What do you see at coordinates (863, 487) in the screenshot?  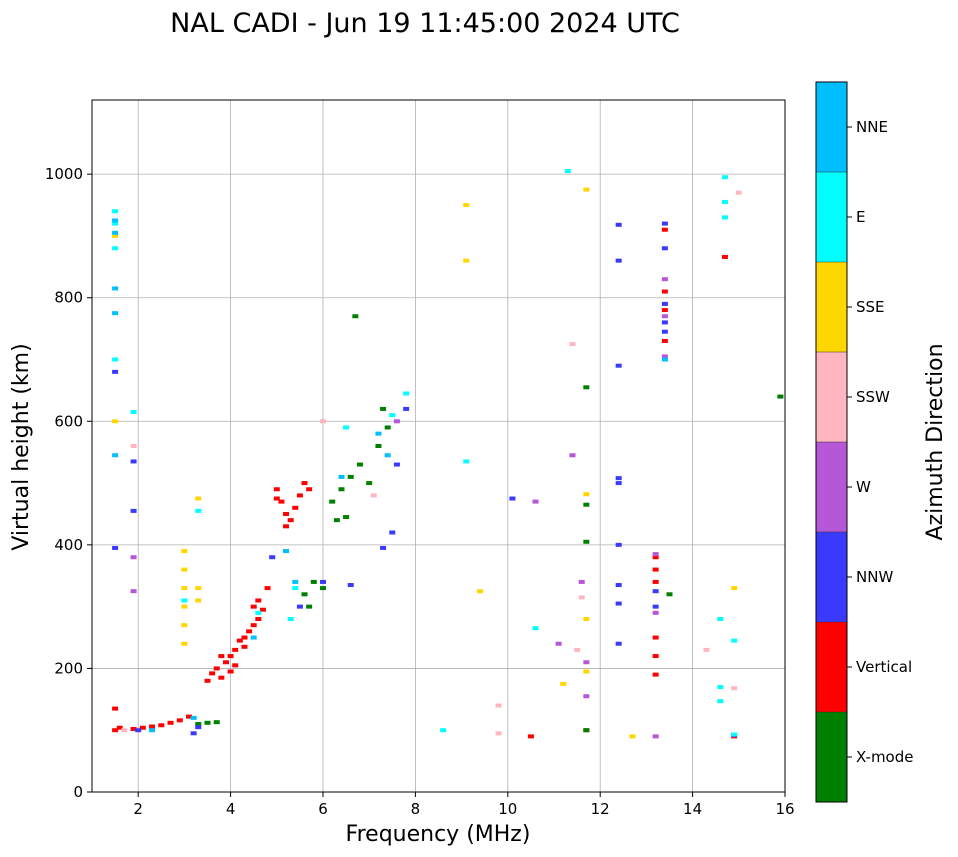 I see `colorbar-tick-label: W` at bounding box center [863, 487].